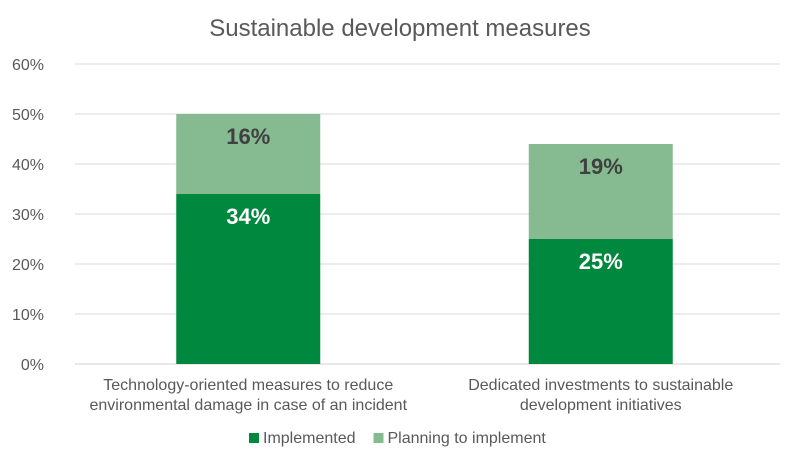  Describe the element at coordinates (248, 136) in the screenshot. I see `data-label: 16%` at that location.